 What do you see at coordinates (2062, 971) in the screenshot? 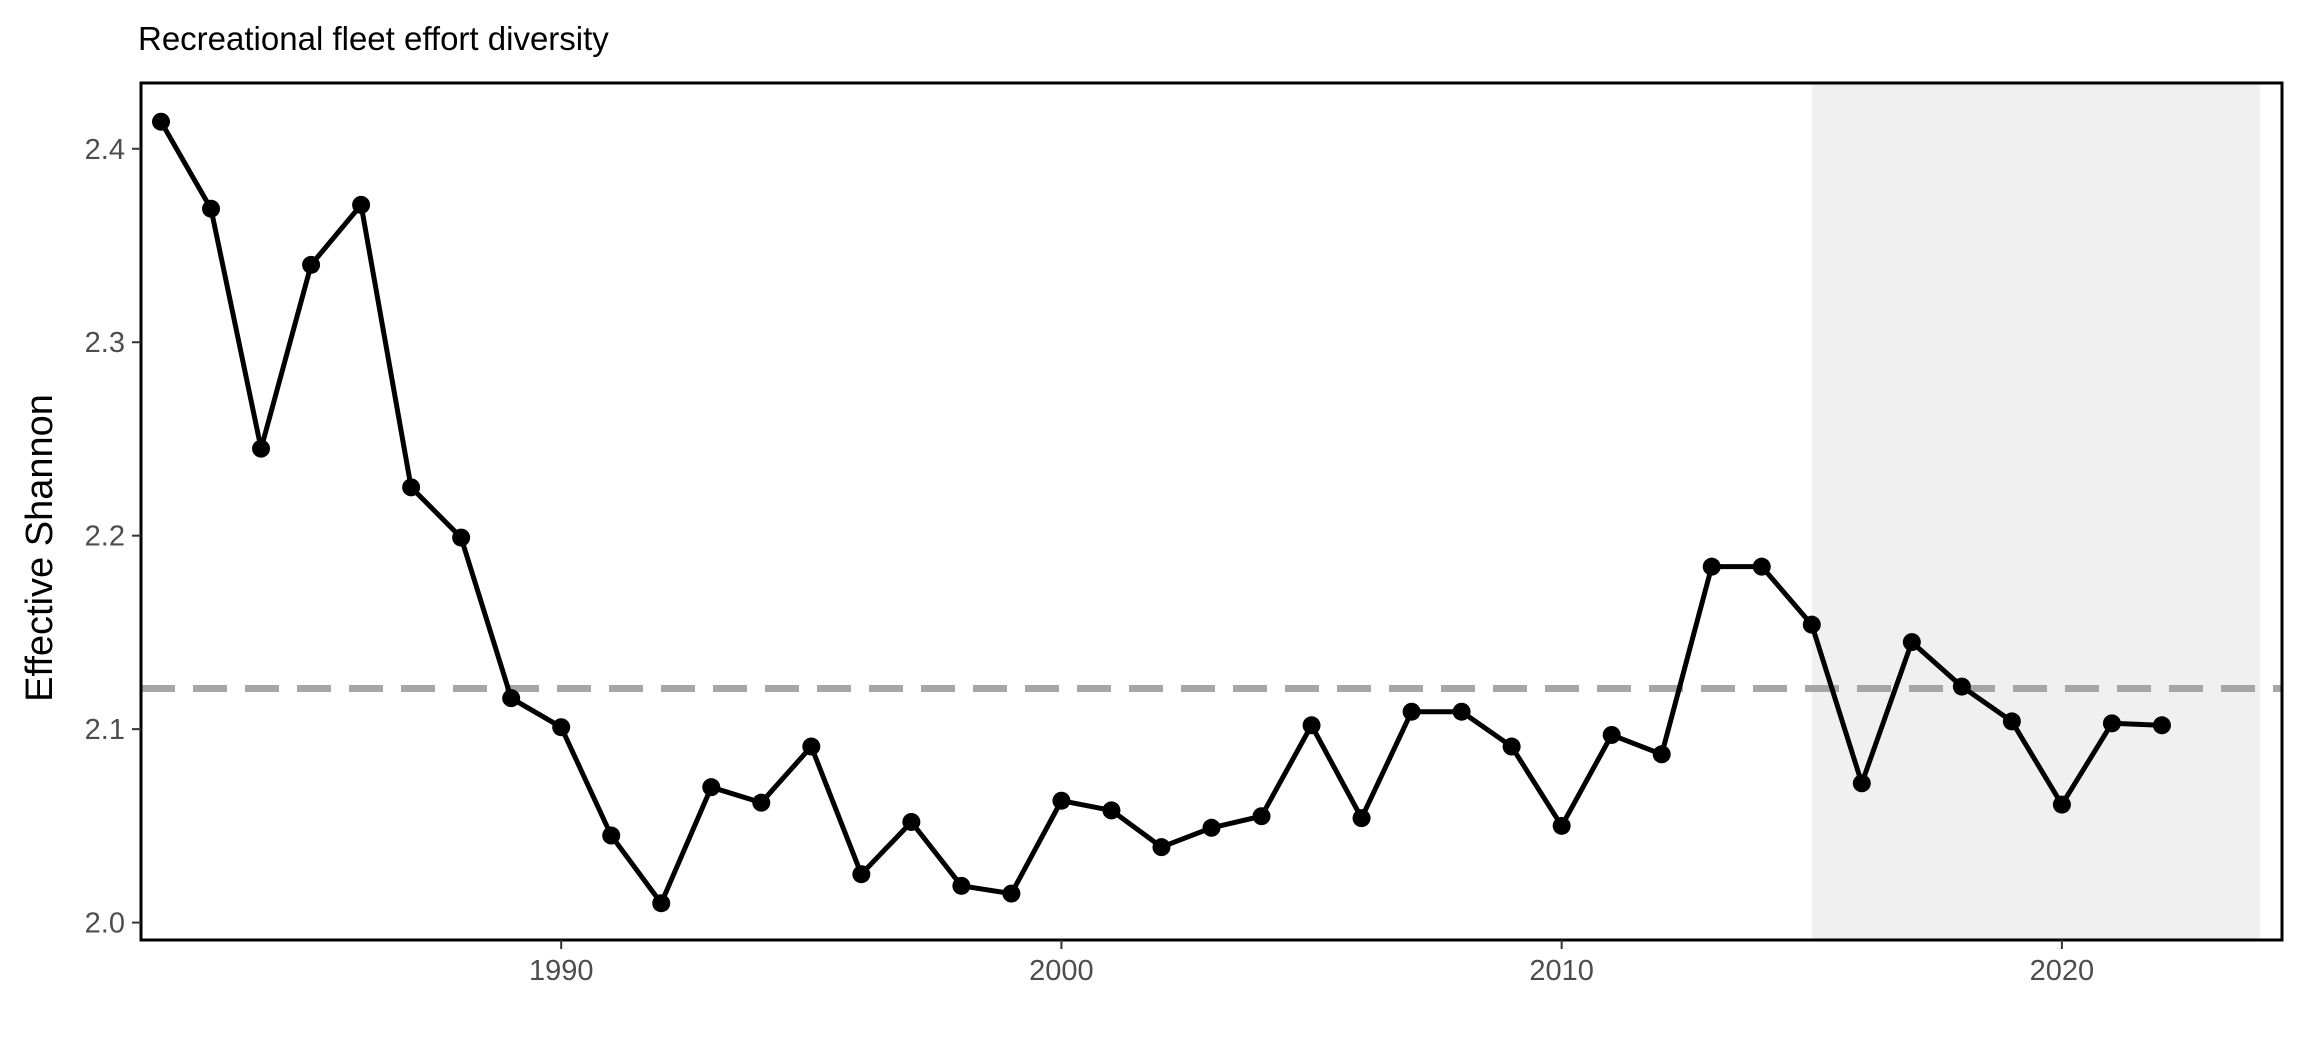
I see `x-tick-label: 2020` at bounding box center [2062, 971].